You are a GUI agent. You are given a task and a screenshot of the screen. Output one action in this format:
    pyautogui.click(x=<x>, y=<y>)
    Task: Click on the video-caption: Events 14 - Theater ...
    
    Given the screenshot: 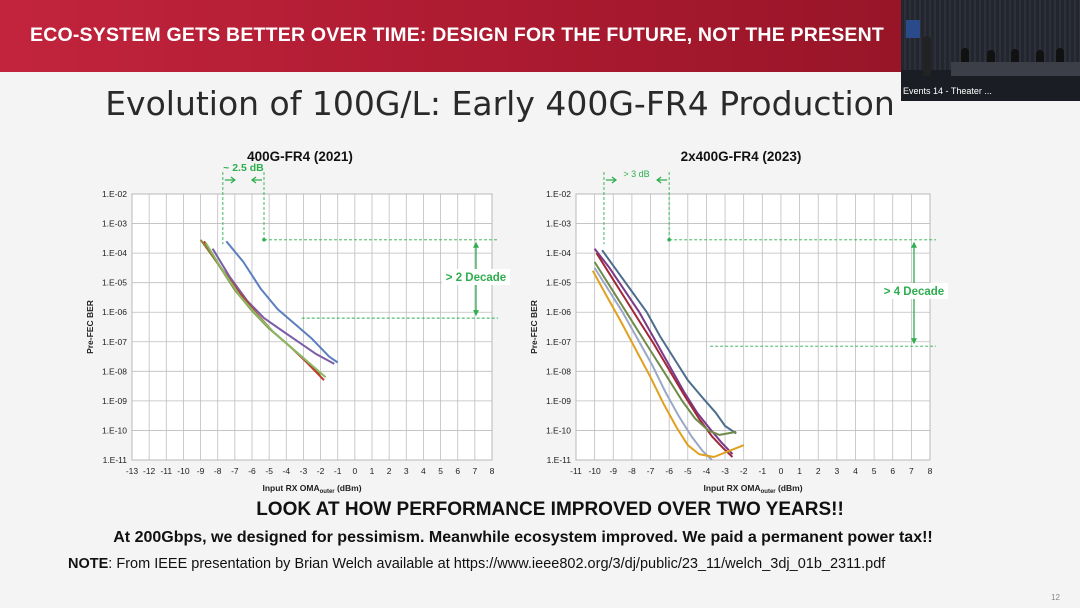 What is the action you would take?
    pyautogui.click(x=947, y=91)
    